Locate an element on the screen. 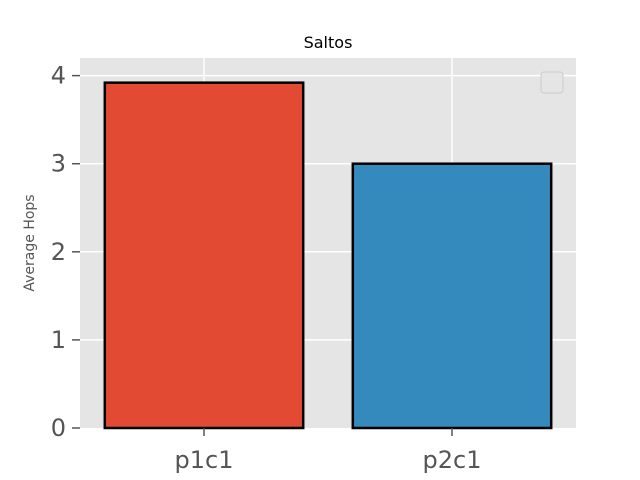  y-tick-label: 4 is located at coordinates (58, 76).